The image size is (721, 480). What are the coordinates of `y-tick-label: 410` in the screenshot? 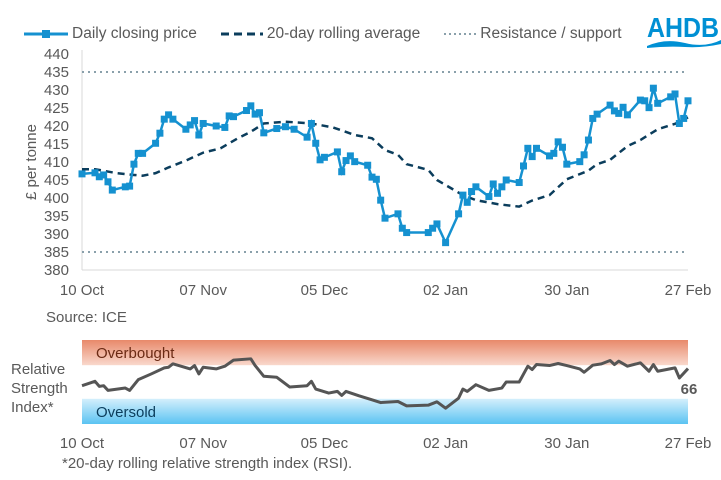 It's located at (56, 162).